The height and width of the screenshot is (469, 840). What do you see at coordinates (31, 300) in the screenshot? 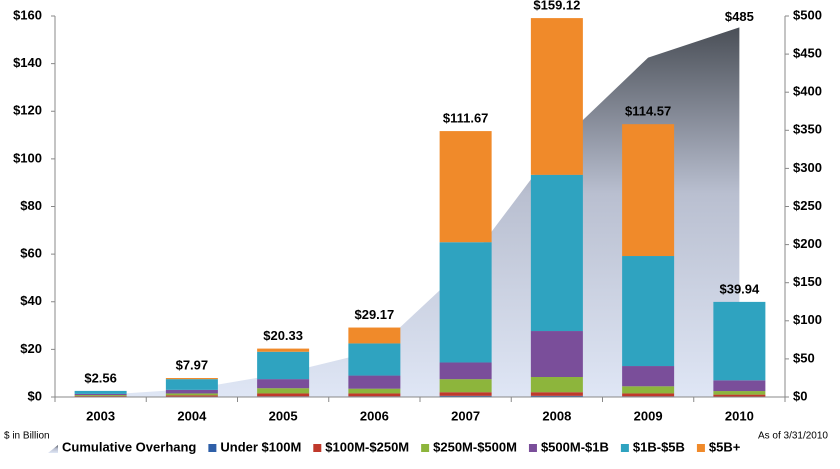
I see `y-tick-label: $40` at bounding box center [31, 300].